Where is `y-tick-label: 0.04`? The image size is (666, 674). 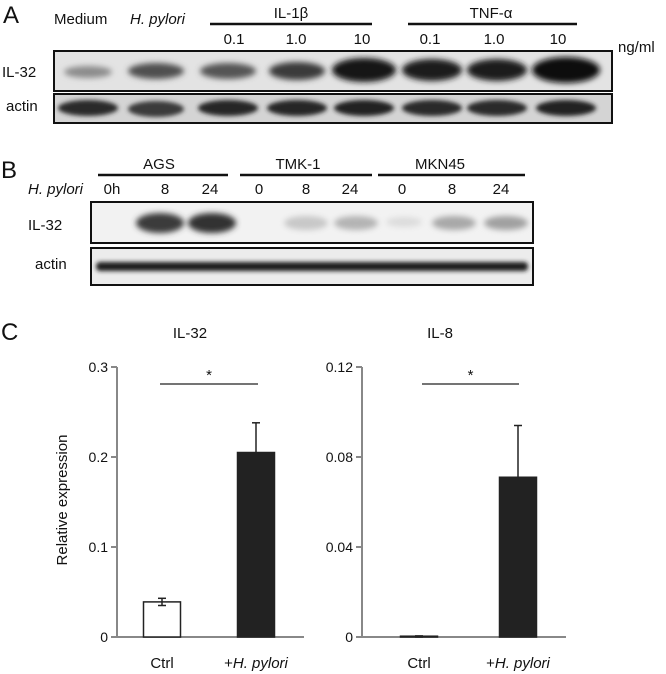 y-tick-label: 0.04 is located at coordinates (339, 547).